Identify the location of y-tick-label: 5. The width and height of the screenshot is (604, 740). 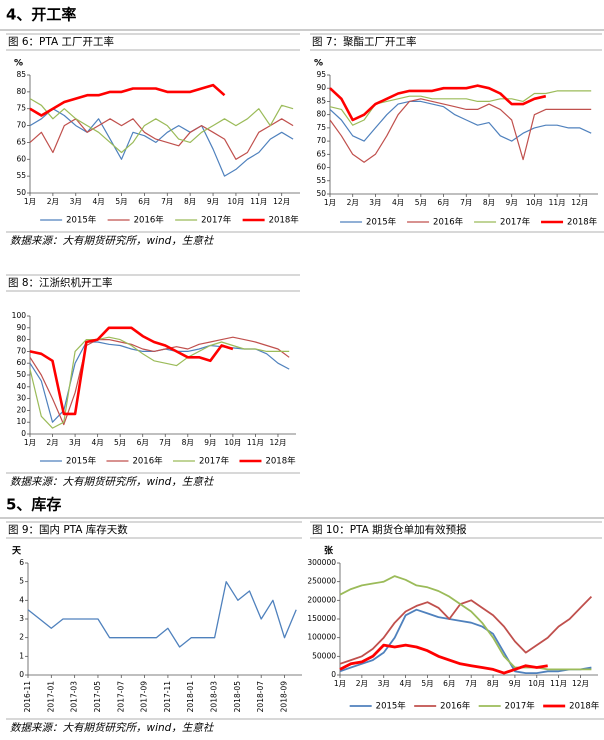
(21, 581).